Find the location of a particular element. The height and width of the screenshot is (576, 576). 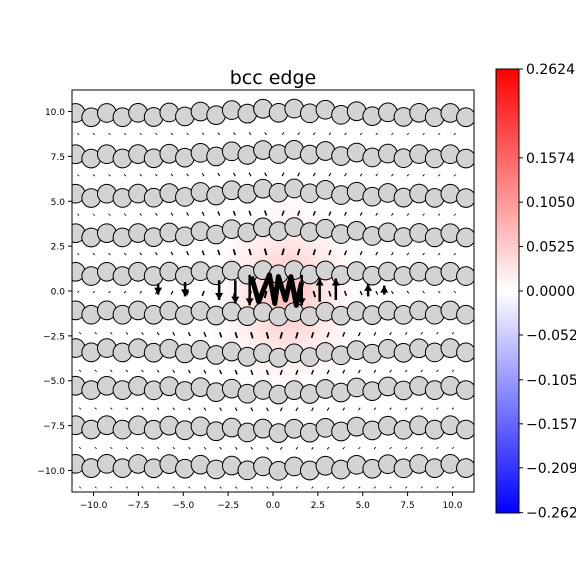

y-tick-label: 10.0 is located at coordinates (55, 113).